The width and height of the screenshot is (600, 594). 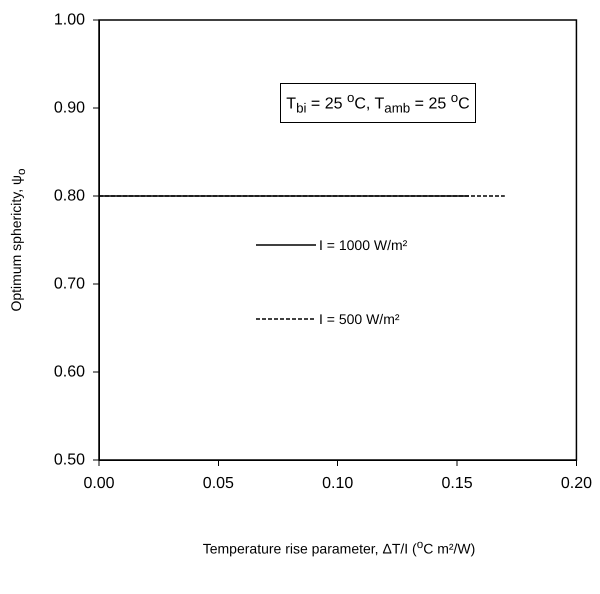 I want to click on x-tick-label: 0.10, so click(x=338, y=483).